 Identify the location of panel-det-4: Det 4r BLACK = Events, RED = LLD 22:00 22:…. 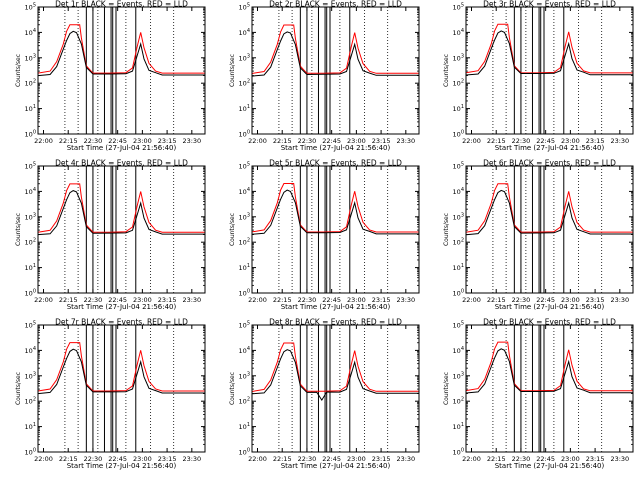
(110, 235).